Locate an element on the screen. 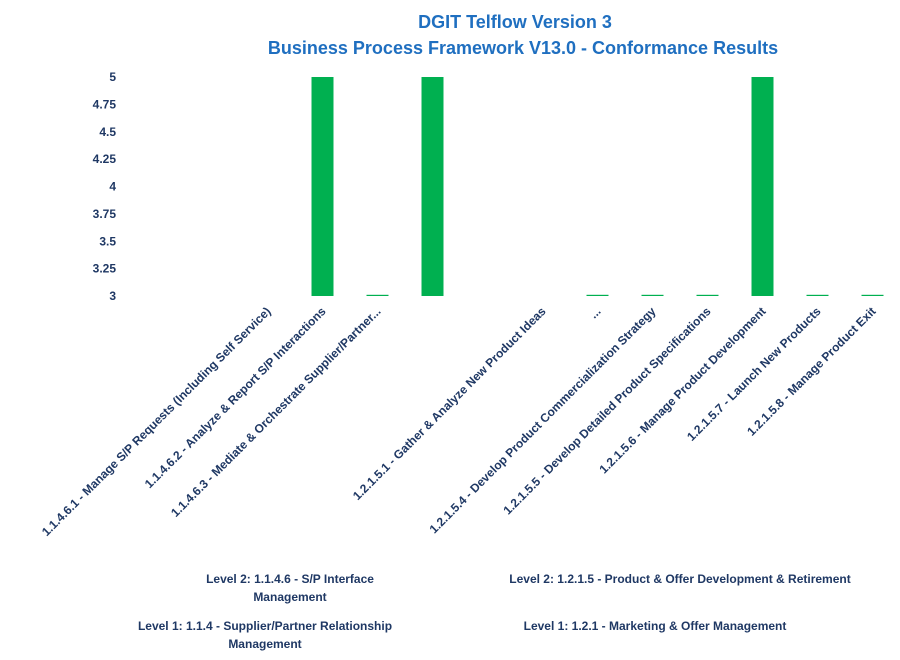  chart-title-line-1: DGIT Telflow Version 3 is located at coordinates (515, 22).